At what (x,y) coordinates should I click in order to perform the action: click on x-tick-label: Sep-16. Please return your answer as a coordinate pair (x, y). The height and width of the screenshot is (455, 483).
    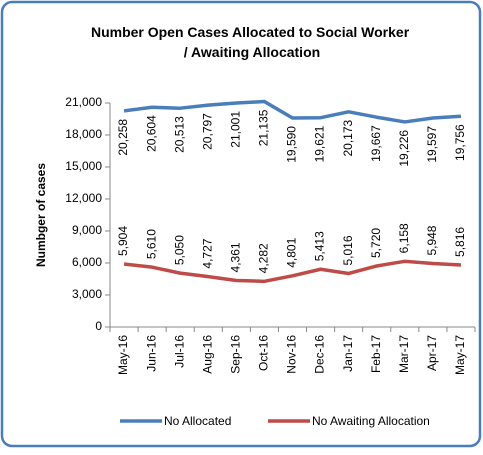
    Looking at the image, I should click on (236, 354).